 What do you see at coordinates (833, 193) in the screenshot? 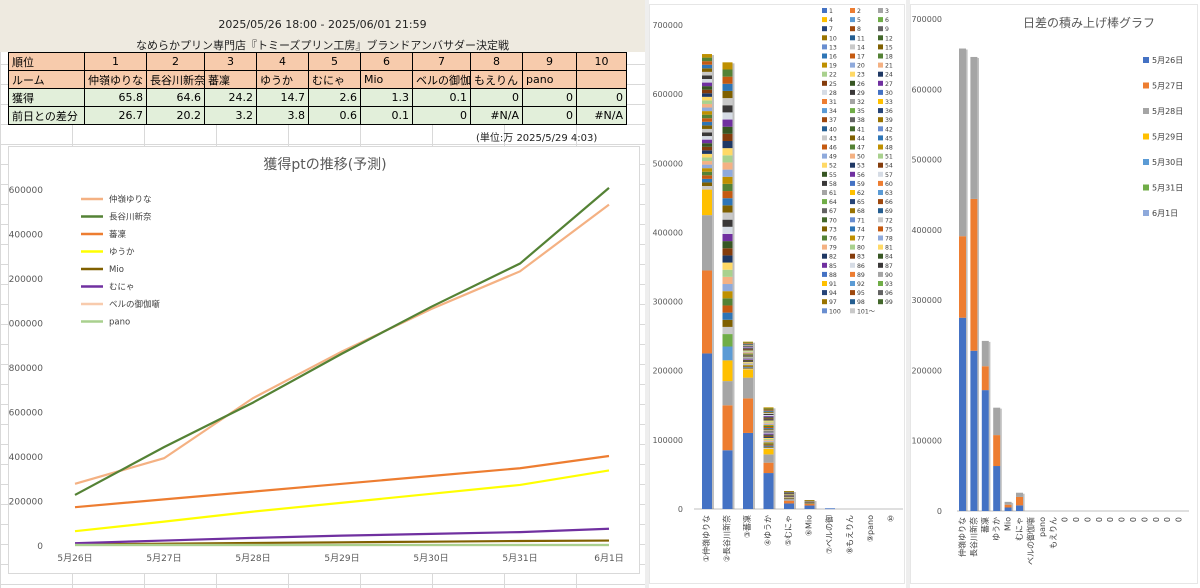
I see `legend-label: 61` at bounding box center [833, 193].